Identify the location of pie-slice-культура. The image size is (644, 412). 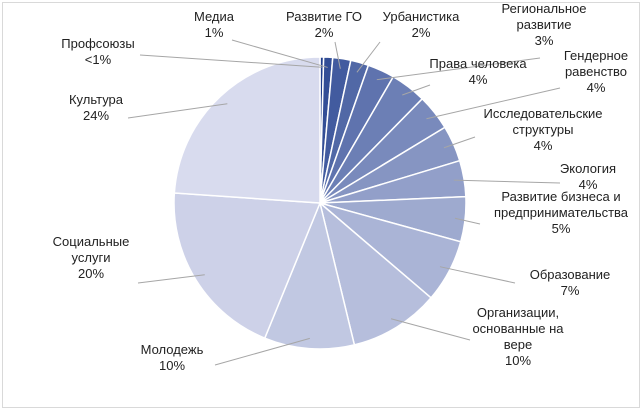
(247, 130).